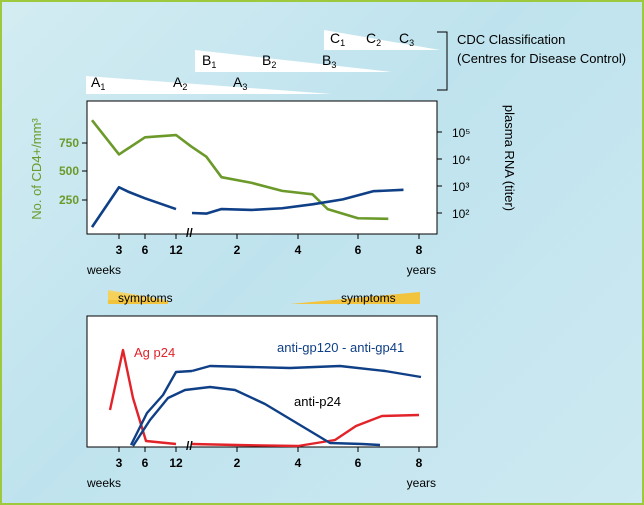 The width and height of the screenshot is (644, 505). I want to click on wedge-a, so click(209, 85).